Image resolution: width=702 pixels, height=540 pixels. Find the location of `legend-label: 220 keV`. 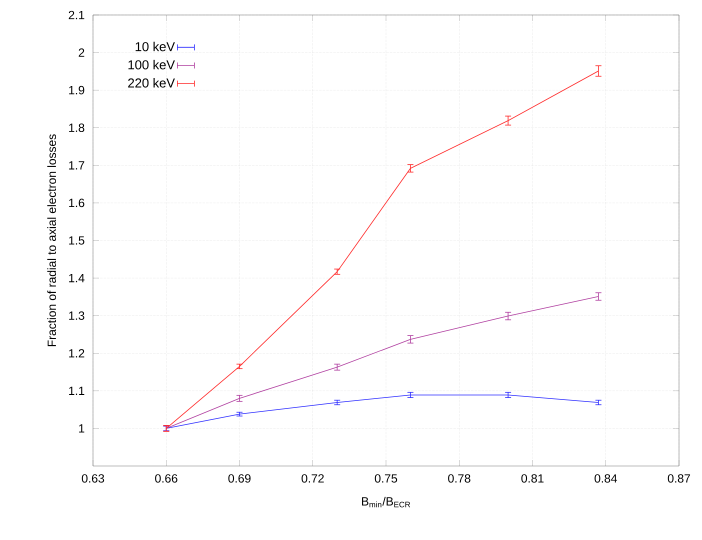

legend-label: 220 keV is located at coordinates (151, 83).